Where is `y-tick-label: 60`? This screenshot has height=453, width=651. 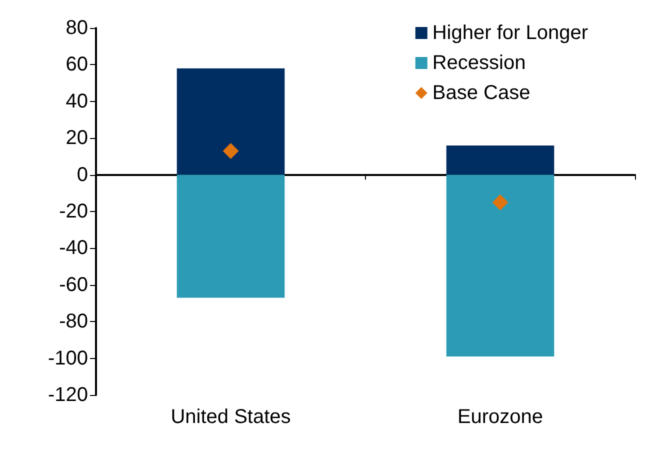
y-tick-label: 60 is located at coordinates (77, 65).